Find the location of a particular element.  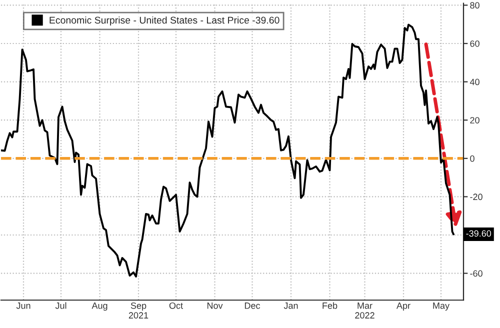

x-tick-label: Jan is located at coordinates (291, 305).